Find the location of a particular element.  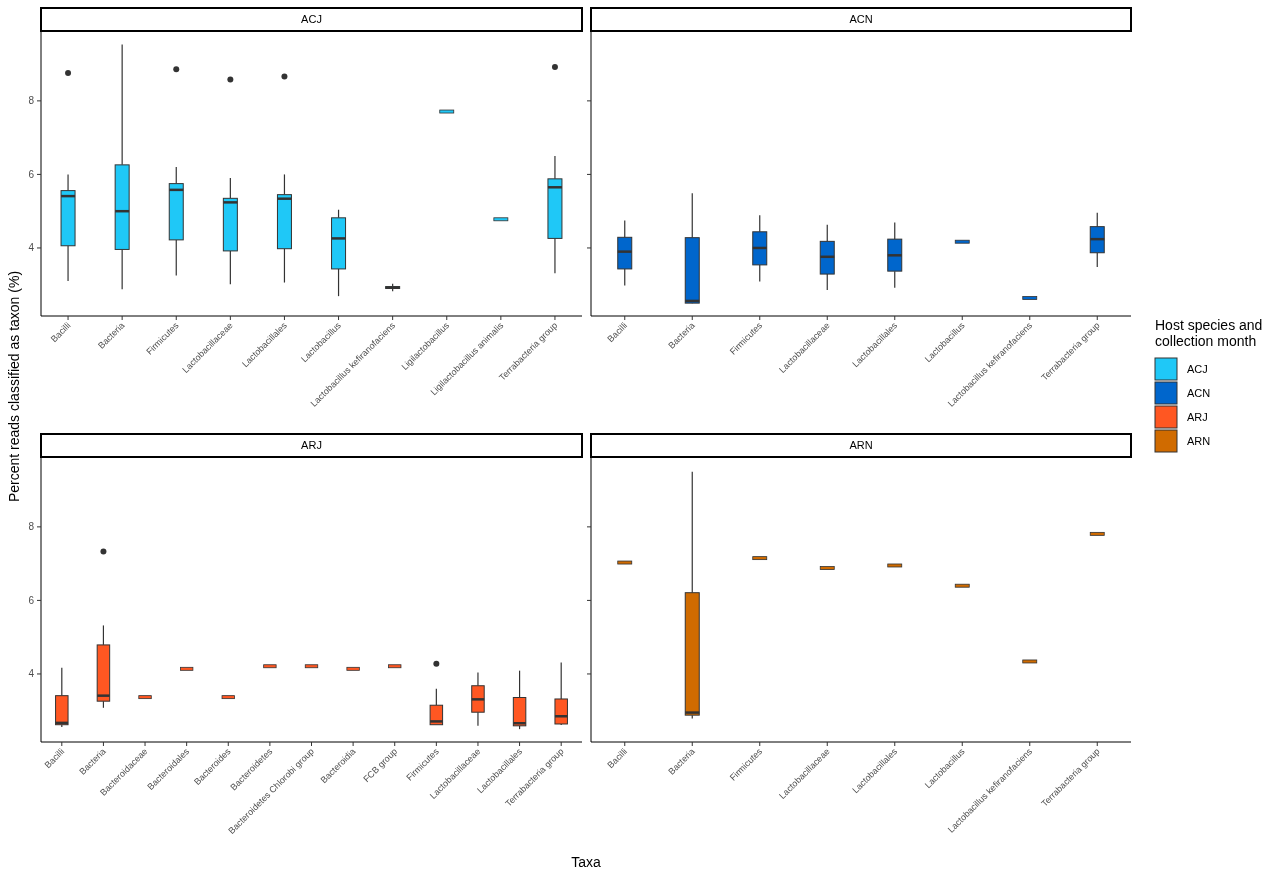

legend-label: ARN is located at coordinates (1199, 440).